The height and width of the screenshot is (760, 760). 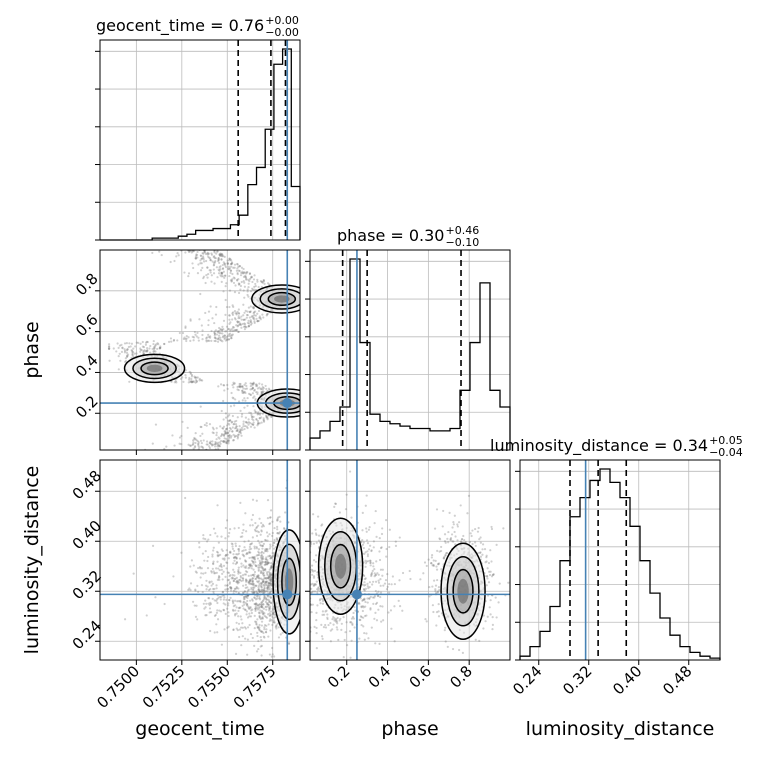 I want to click on plot-area, so click(x=408, y=560).